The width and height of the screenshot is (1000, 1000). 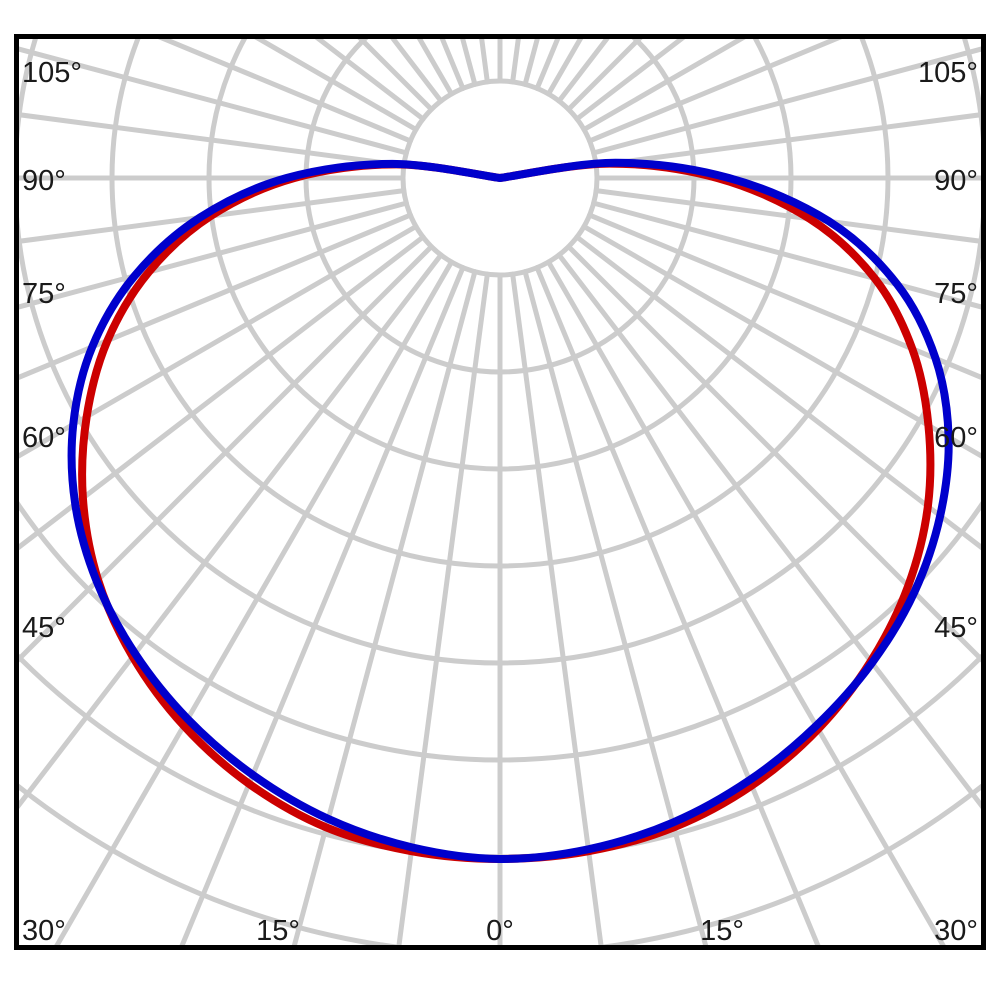 I want to click on angle-tick-label: 0°, so click(x=500, y=931).